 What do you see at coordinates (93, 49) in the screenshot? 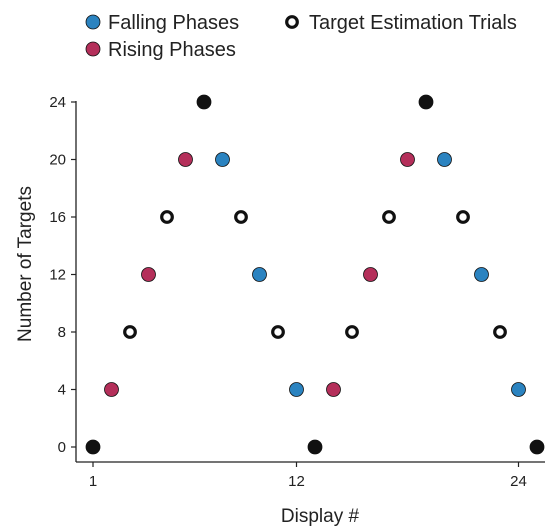
I see `legend-marker-rising-phases` at bounding box center [93, 49].